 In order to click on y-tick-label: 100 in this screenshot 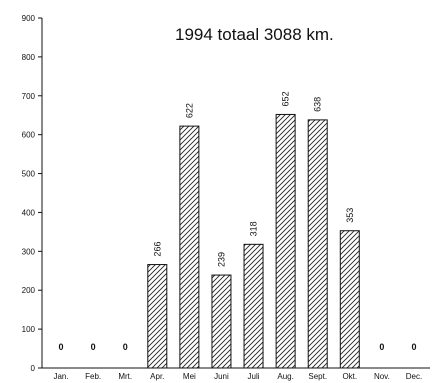, I will do `click(29, 329)`.